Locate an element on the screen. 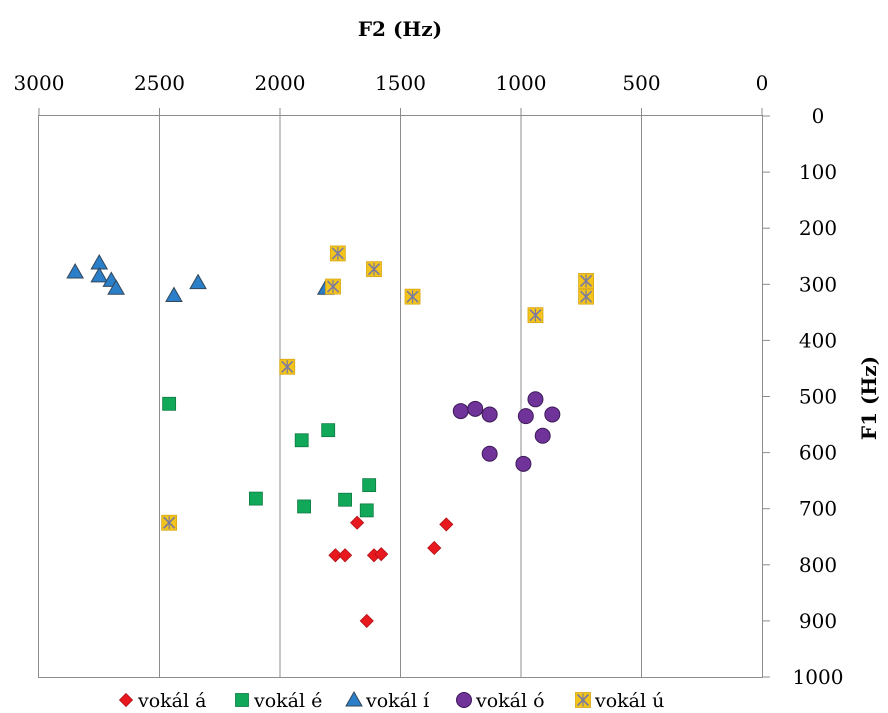 The height and width of the screenshot is (713, 888). legend: vokál á vokál é vokál í vokál ó vokál ú is located at coordinates (391, 701).